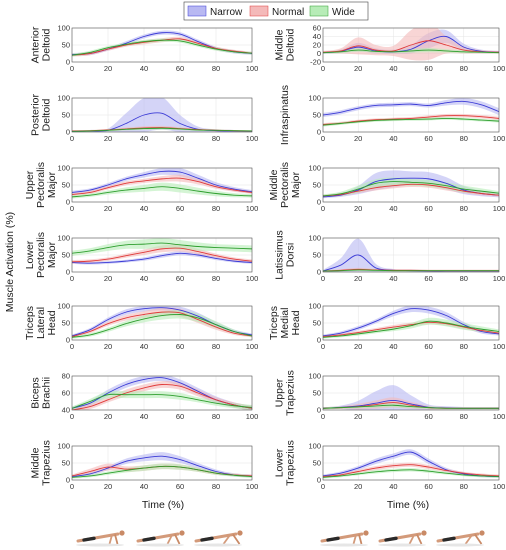  I want to click on panel-biceps-brachii: 40 60 80 0 20 40 60 80 100 BicepsBrachii, so click(144, 396).